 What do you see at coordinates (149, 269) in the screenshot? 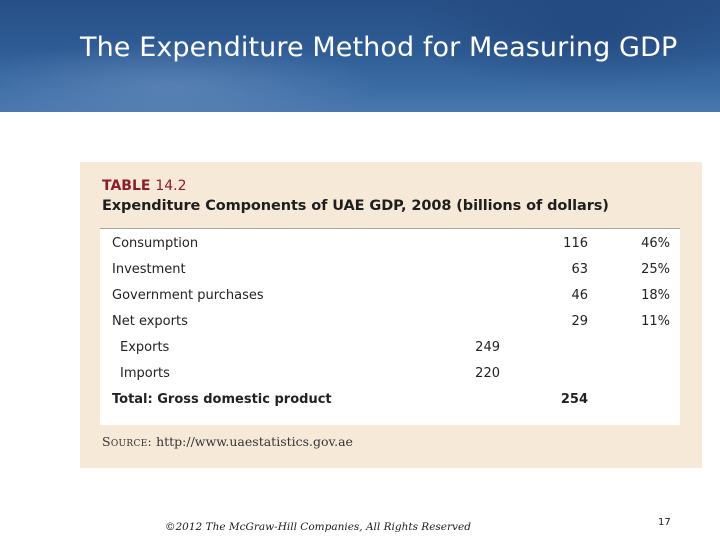
I see `row-label: Investment` at bounding box center [149, 269].